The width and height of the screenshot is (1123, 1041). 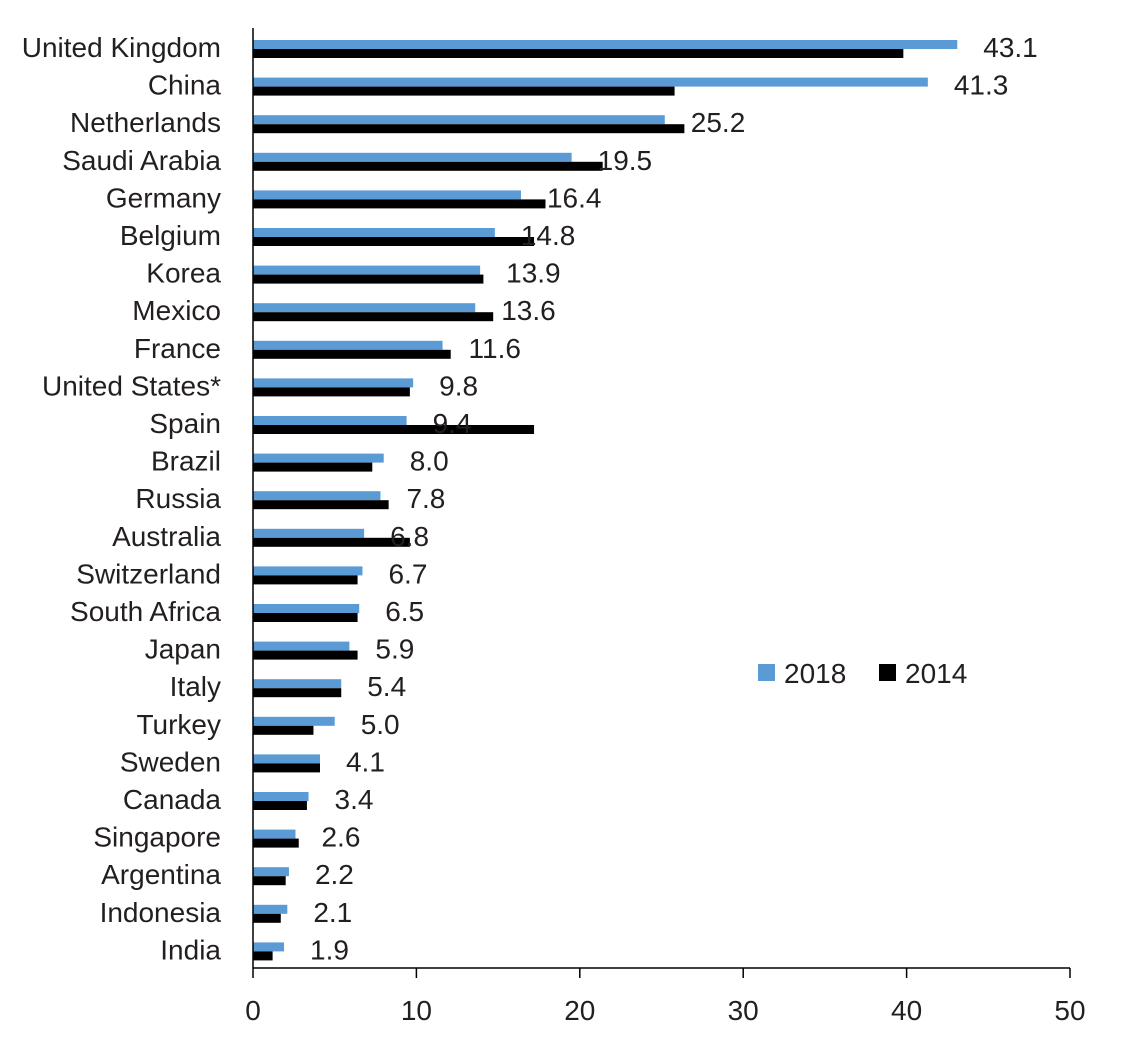 I want to click on data-label-2018: 2.6, so click(x=340, y=837).